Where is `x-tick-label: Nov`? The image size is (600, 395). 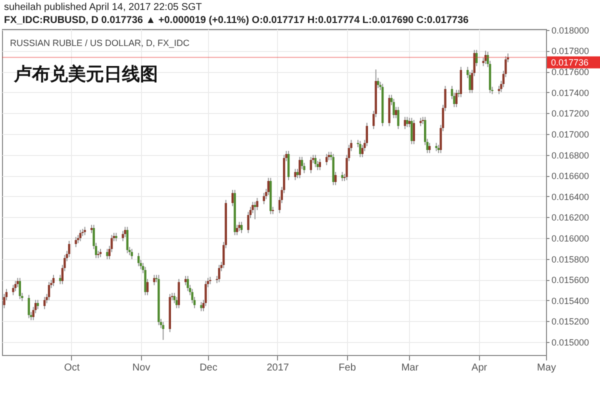
x-tick-label: Nov is located at coordinates (141, 368).